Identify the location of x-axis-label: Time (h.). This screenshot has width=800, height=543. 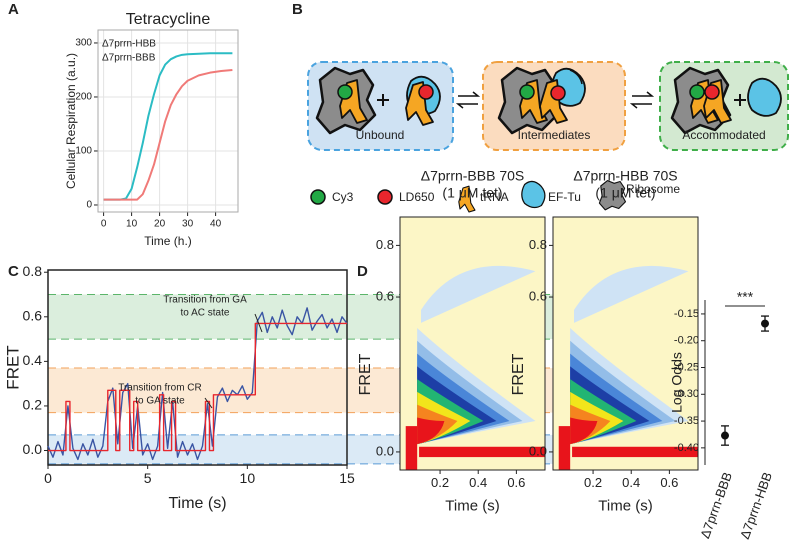
(168, 241).